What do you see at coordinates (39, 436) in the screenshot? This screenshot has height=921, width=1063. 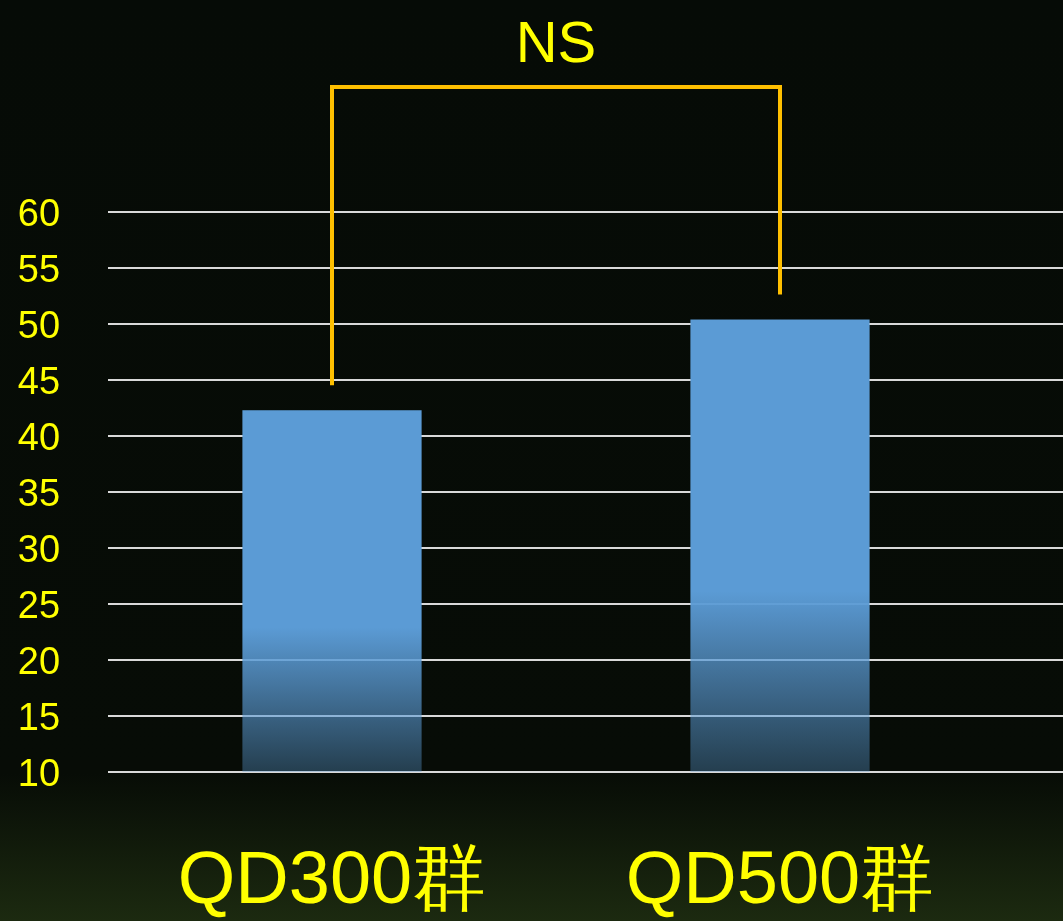 I see `y-tick-label: 40` at bounding box center [39, 436].